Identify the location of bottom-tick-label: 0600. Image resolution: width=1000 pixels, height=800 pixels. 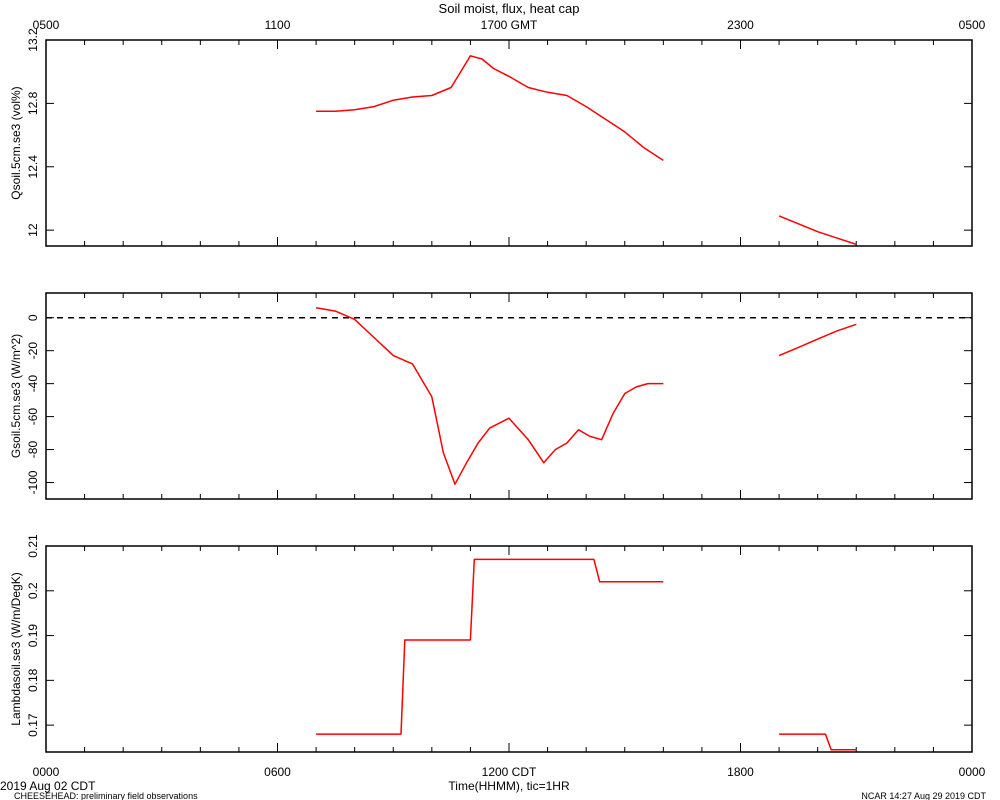
(277, 772).